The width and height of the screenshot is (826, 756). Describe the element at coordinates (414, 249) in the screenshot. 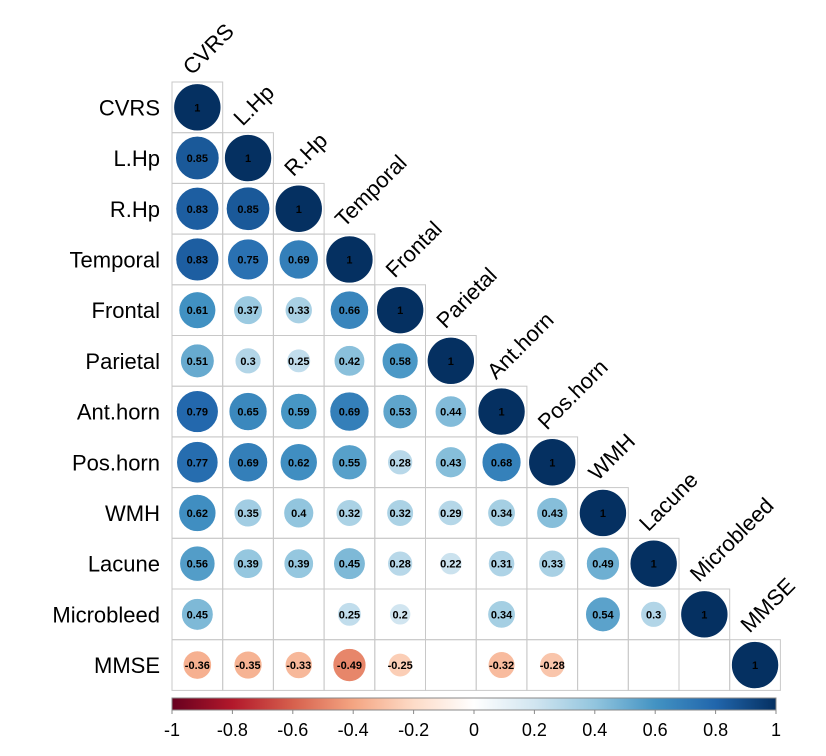

I see `column-label: Frontal` at that location.